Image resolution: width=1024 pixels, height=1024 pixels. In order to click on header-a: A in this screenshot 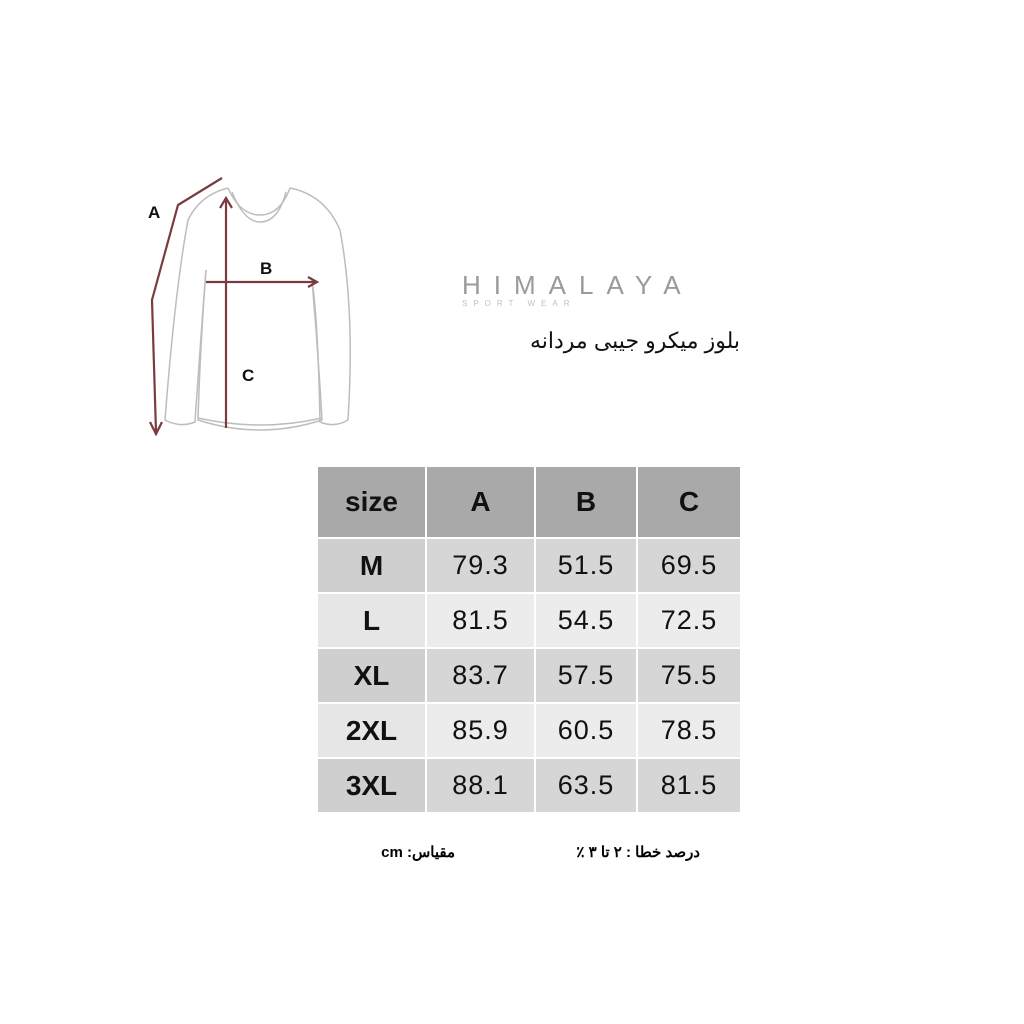, I will do `click(480, 502)`.